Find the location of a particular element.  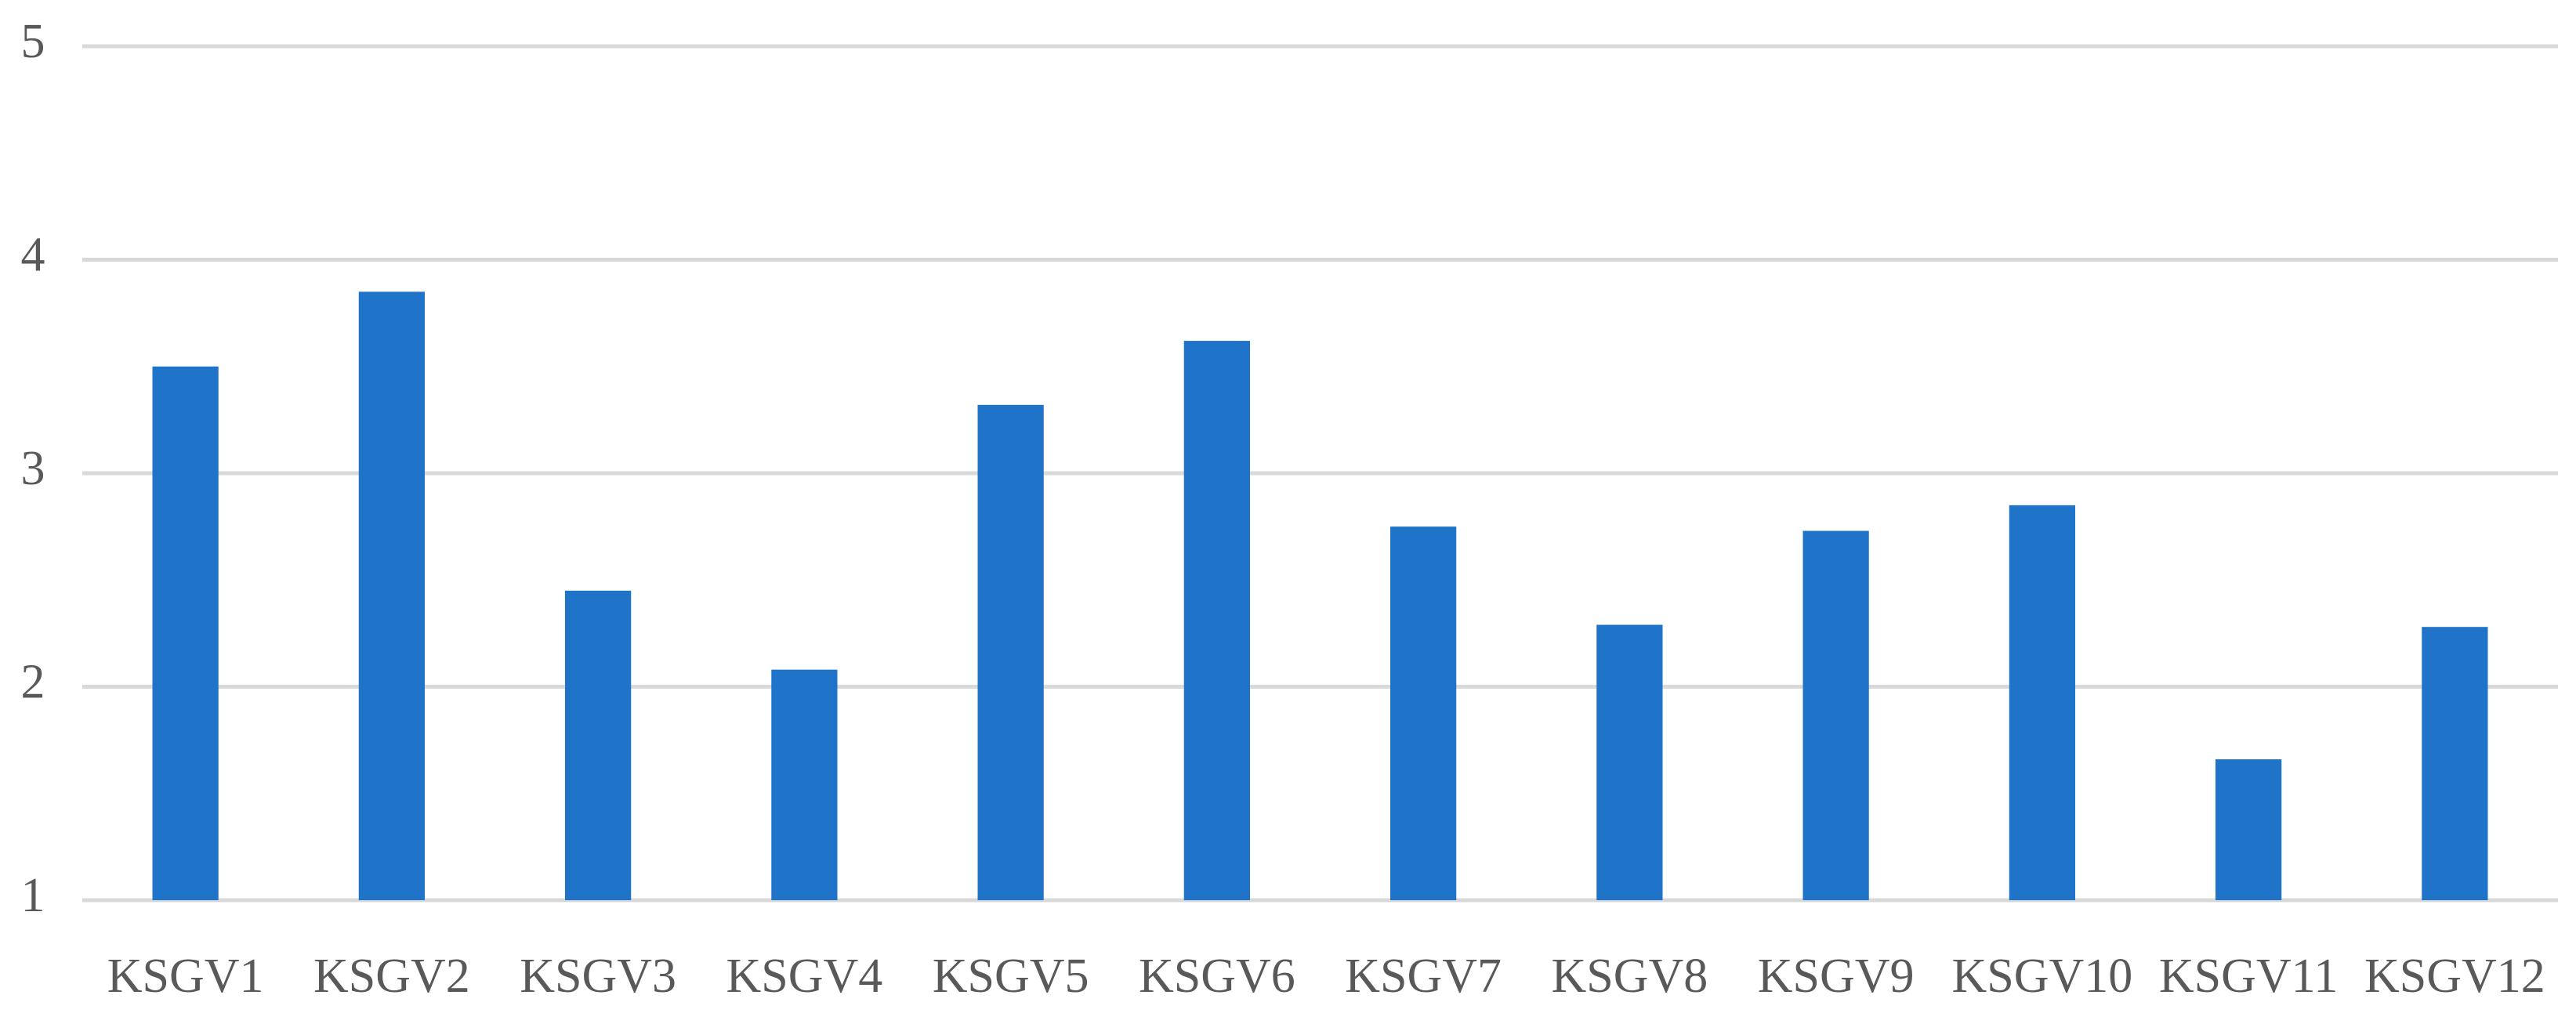

y-tick-label: 1 is located at coordinates (33, 895).